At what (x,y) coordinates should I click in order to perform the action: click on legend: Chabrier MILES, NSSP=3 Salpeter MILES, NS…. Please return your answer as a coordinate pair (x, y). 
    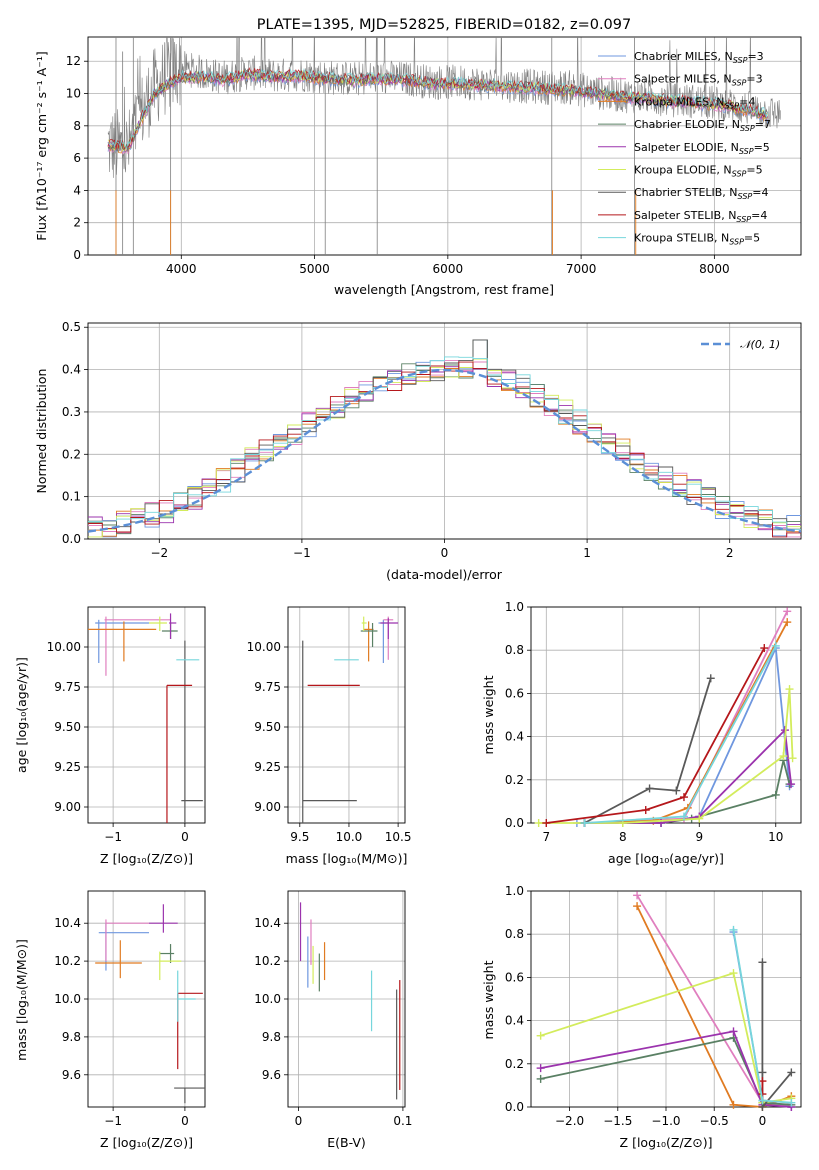
    Looking at the image, I should click on (684, 148).